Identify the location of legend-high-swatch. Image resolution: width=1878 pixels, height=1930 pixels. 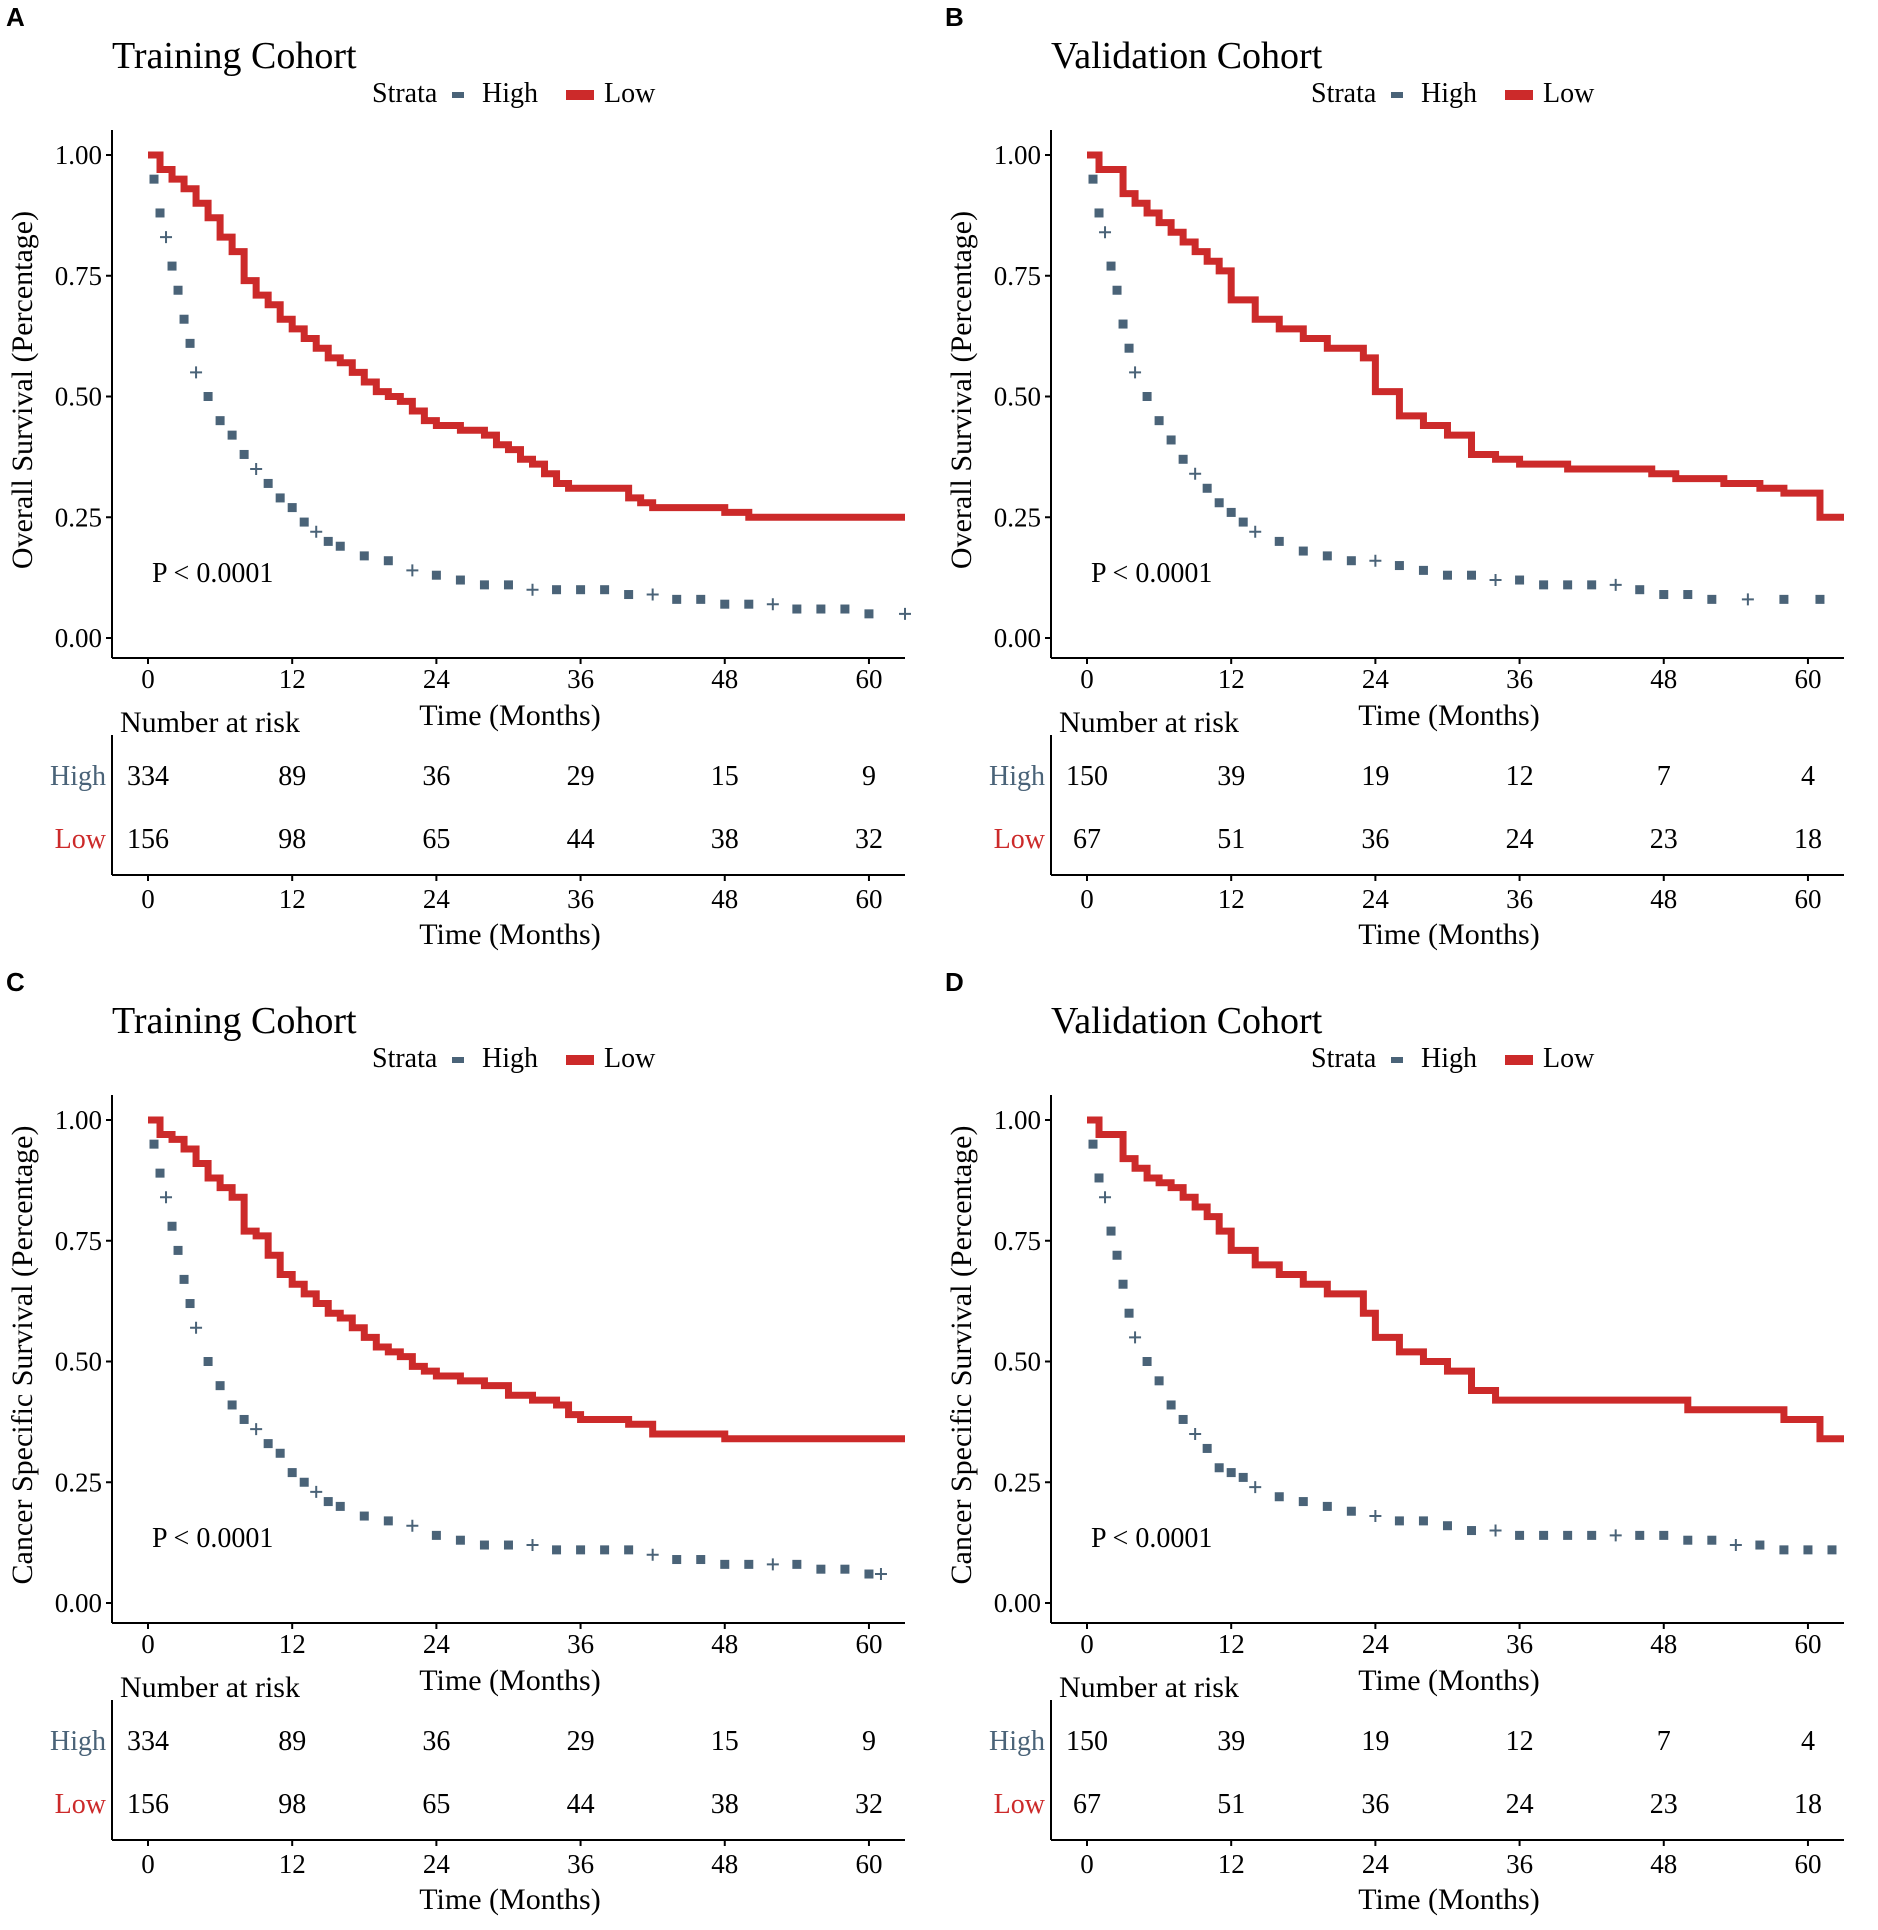
(1397, 95).